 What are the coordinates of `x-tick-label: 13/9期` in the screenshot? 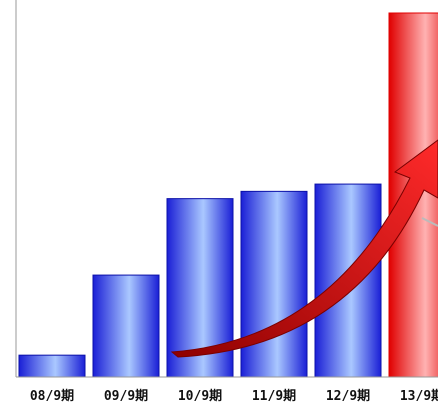 It's located at (419, 396).